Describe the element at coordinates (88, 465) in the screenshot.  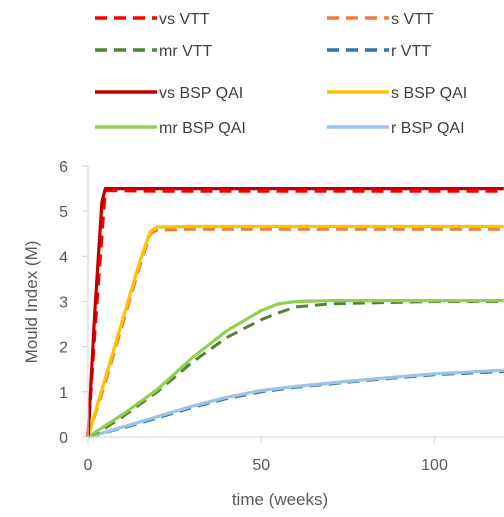
I see `x-tick-label: 0` at that location.